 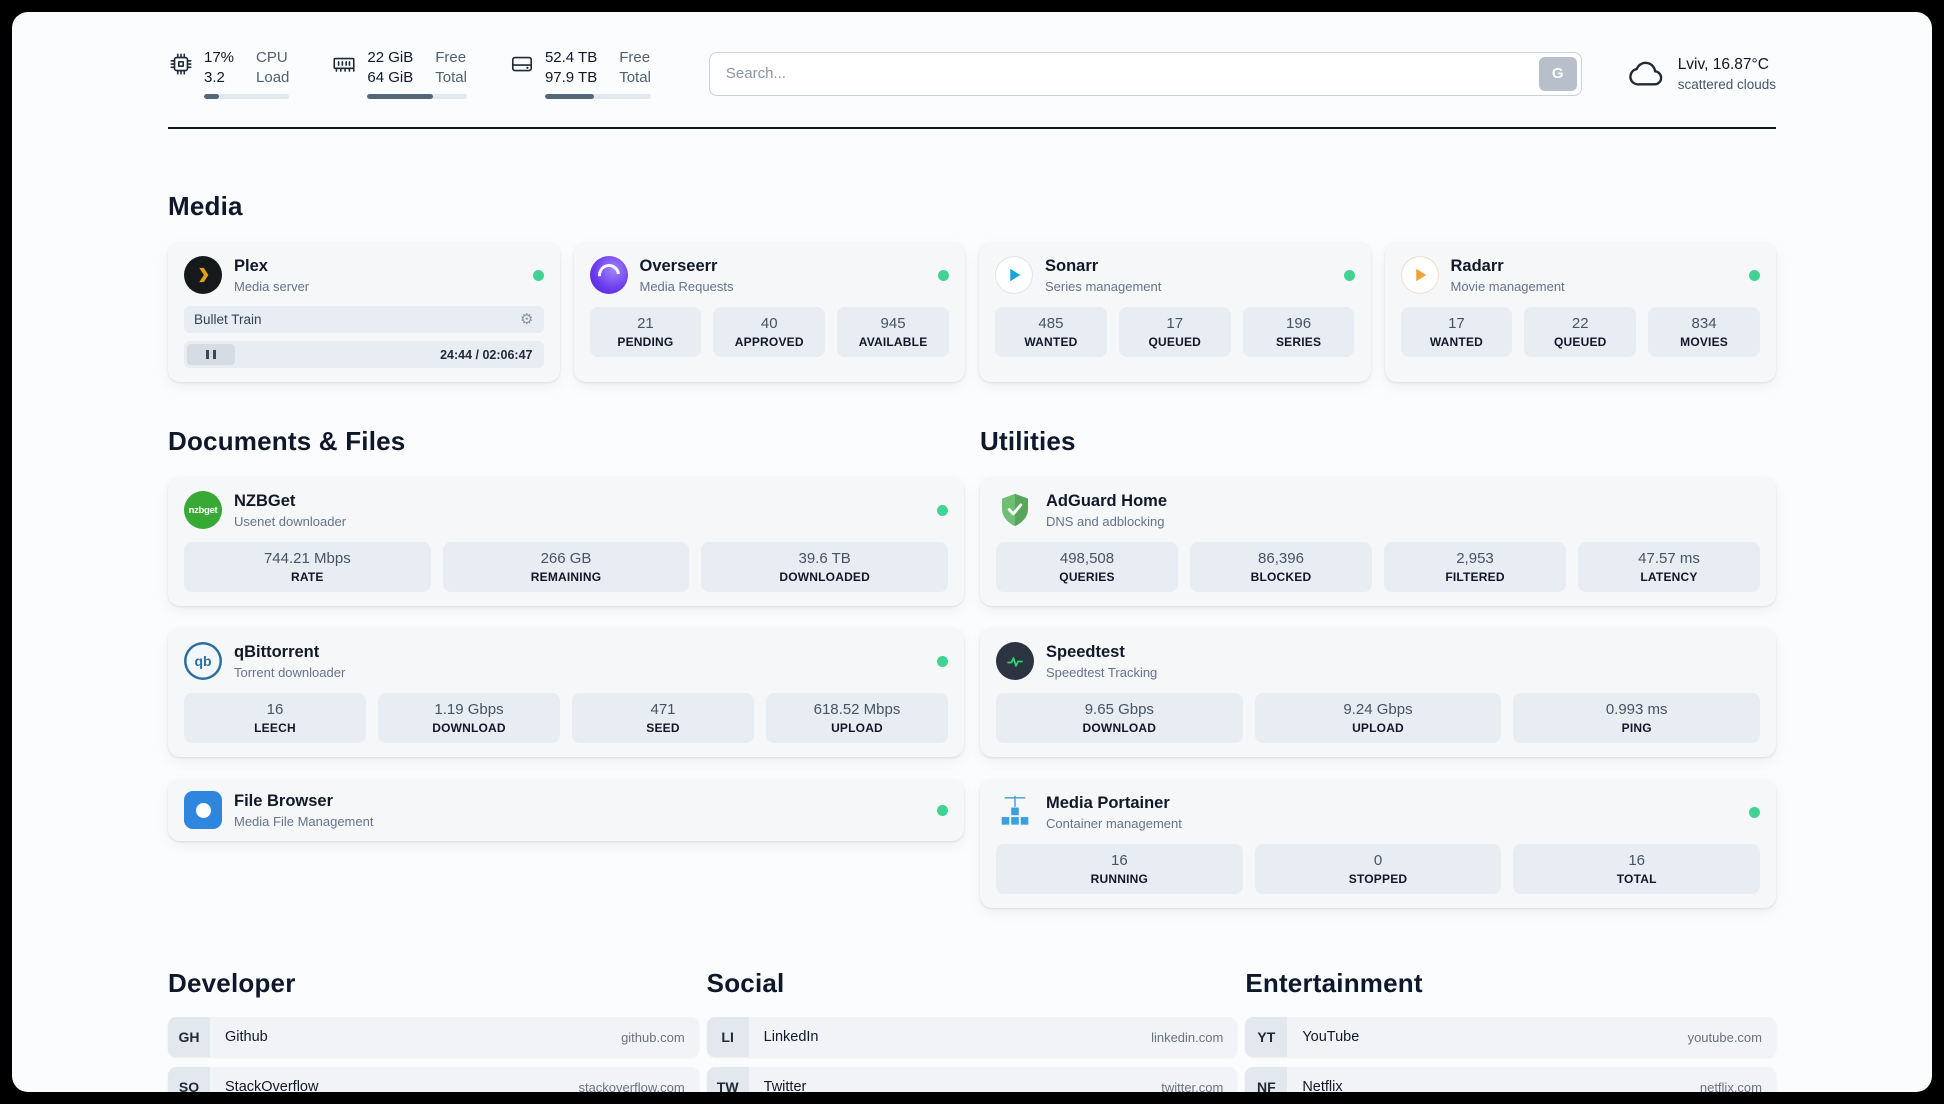 What do you see at coordinates (571, 57) in the screenshot?
I see `disk-free-value: 52.4 TB` at bounding box center [571, 57].